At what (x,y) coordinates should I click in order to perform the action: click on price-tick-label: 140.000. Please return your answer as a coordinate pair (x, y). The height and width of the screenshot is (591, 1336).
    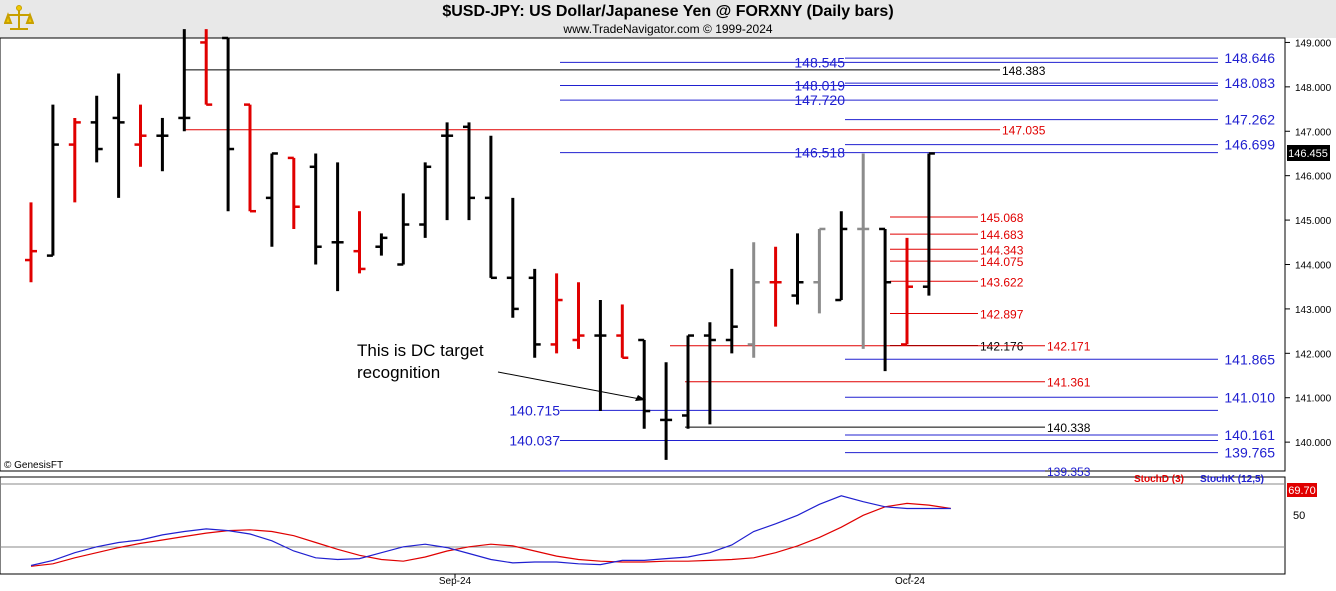
    Looking at the image, I should click on (1313, 443).